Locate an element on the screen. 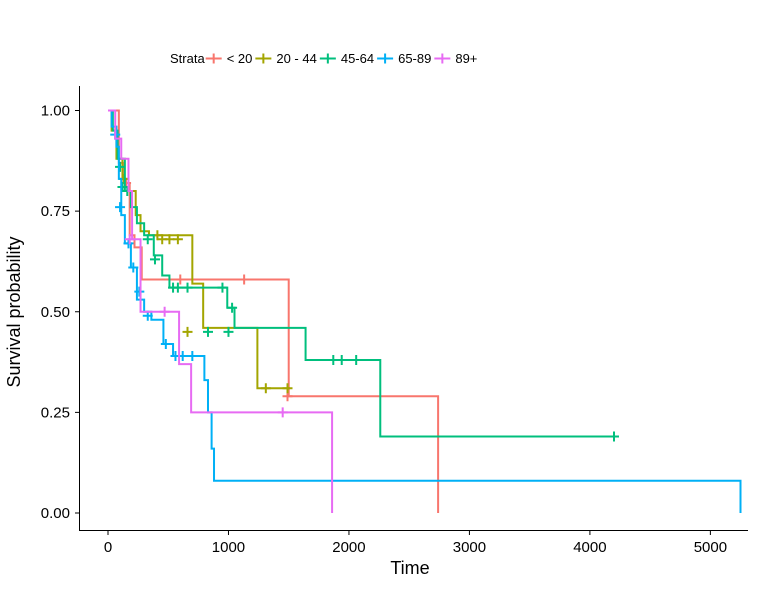 The image size is (762, 591). legend-item: 65-89 is located at coordinates (404, 58).